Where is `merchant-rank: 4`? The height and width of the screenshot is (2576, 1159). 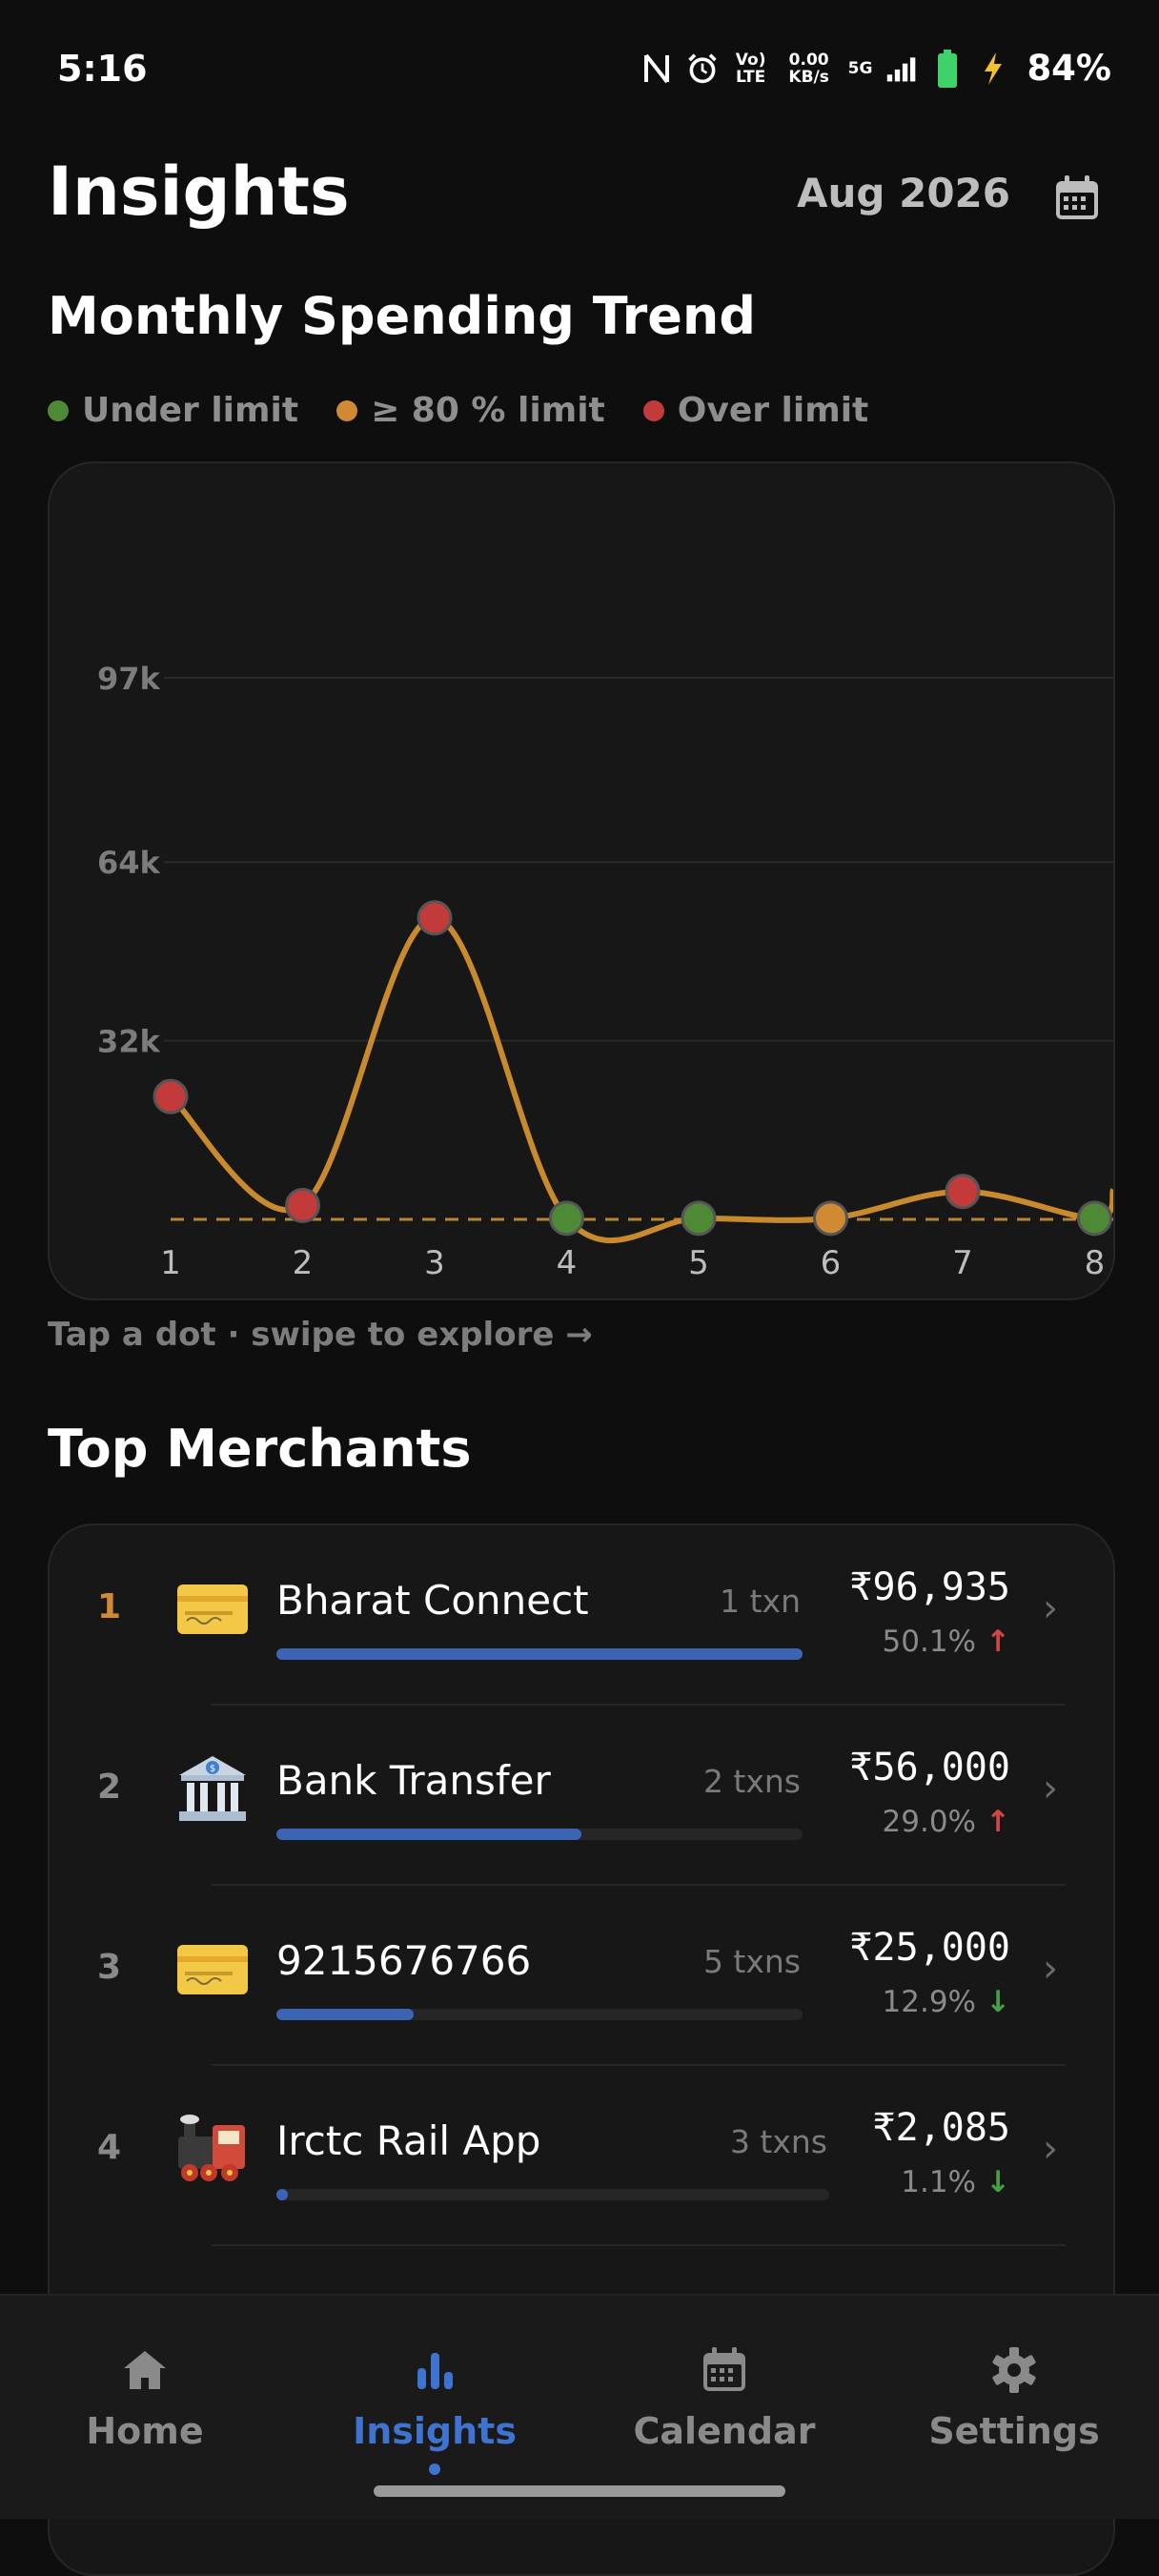
merchant-rank: 4 is located at coordinates (109, 2147).